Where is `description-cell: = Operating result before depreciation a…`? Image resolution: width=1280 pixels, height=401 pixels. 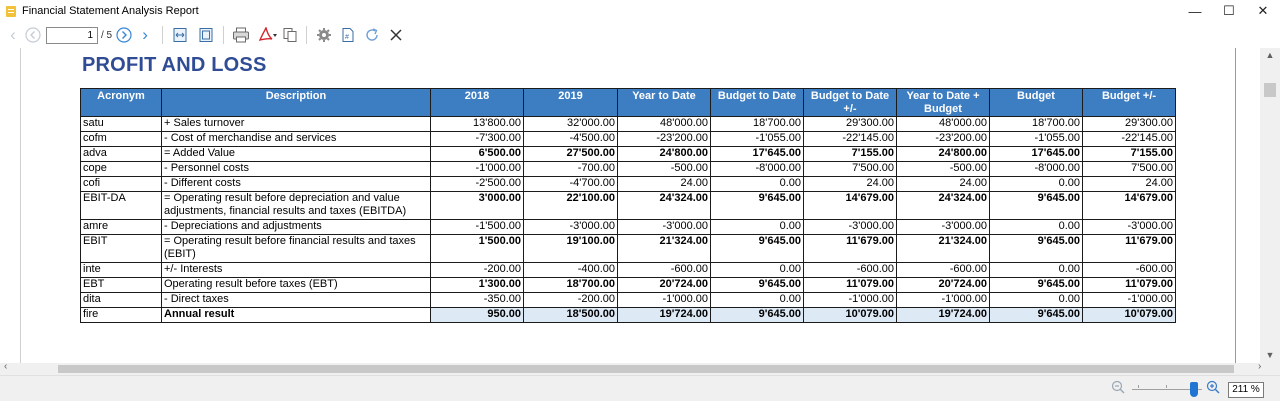 description-cell: = Operating result before depreciation a… is located at coordinates (296, 205).